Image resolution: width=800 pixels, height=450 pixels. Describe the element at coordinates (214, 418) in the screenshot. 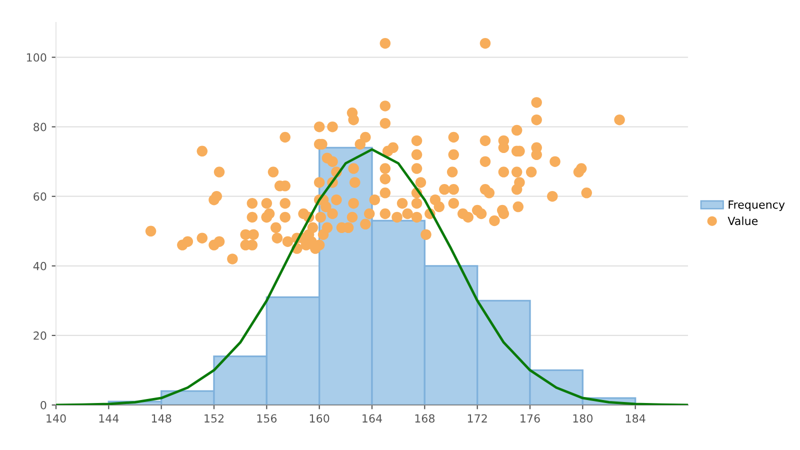

I see `x-tick-label: 152` at that location.